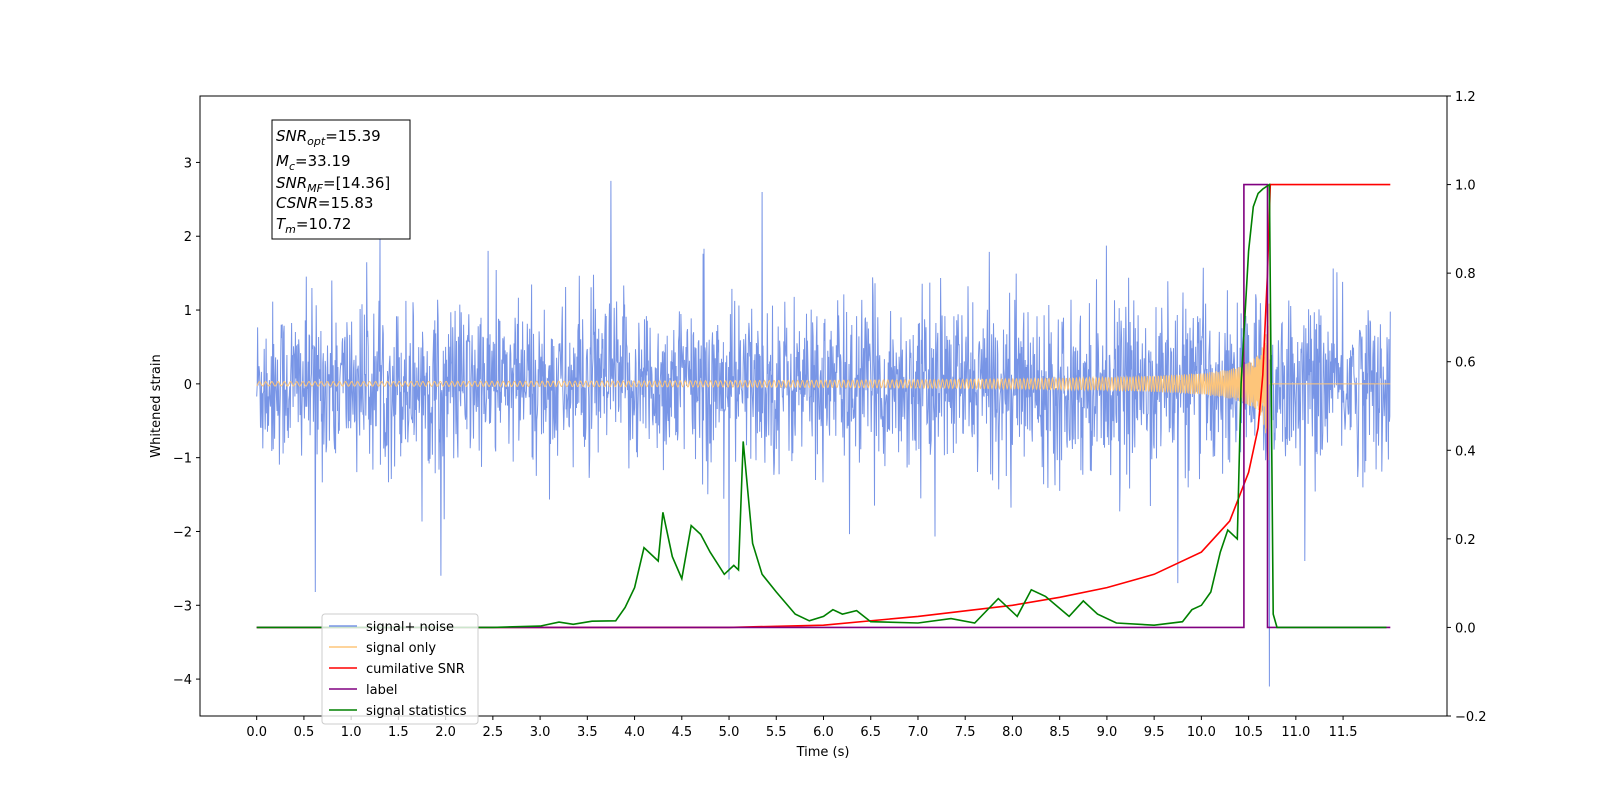 This screenshot has width=1600, height=800. What do you see at coordinates (1465, 186) in the screenshot?
I see `y2-tick-label: 1.0` at bounding box center [1465, 186].